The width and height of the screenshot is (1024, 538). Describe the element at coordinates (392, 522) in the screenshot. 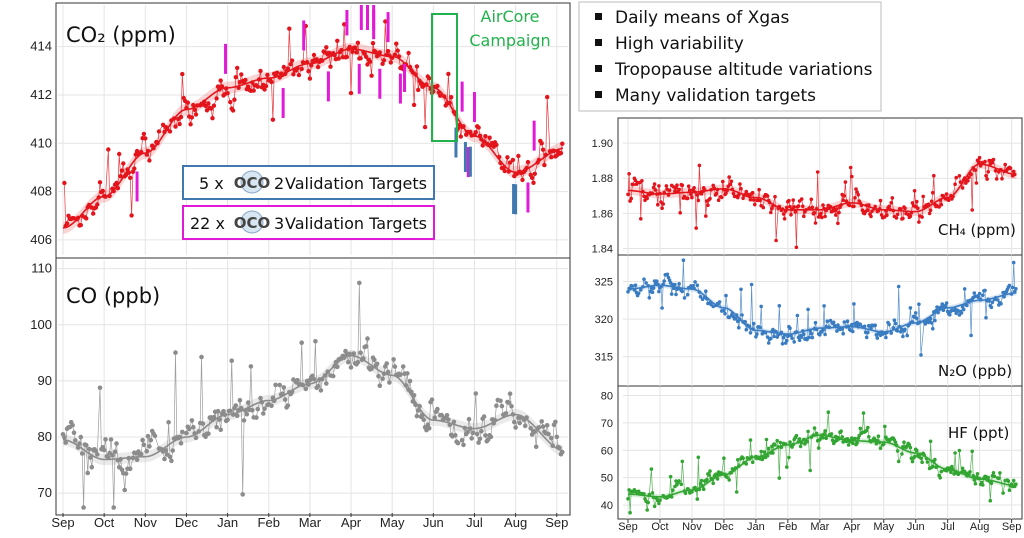

I see `co-xtick-label: May` at that location.